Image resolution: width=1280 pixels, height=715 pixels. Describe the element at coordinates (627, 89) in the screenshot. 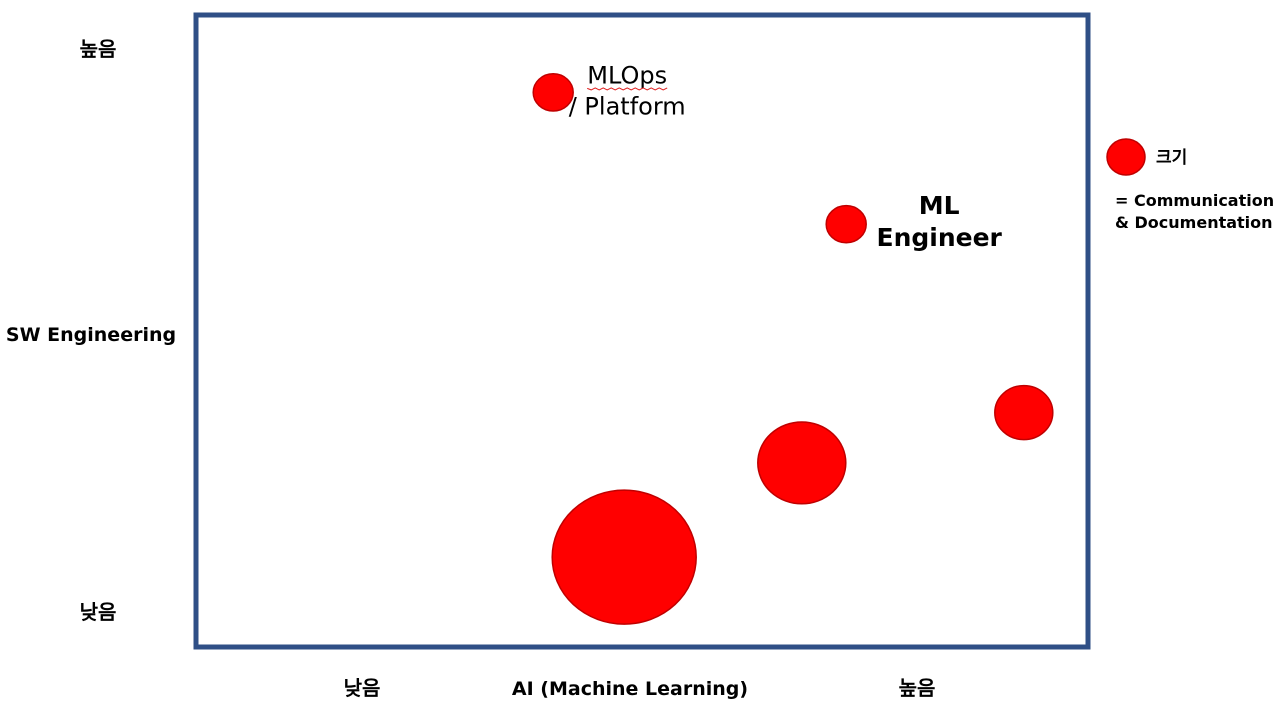

I see `spellcheck-underline` at that location.